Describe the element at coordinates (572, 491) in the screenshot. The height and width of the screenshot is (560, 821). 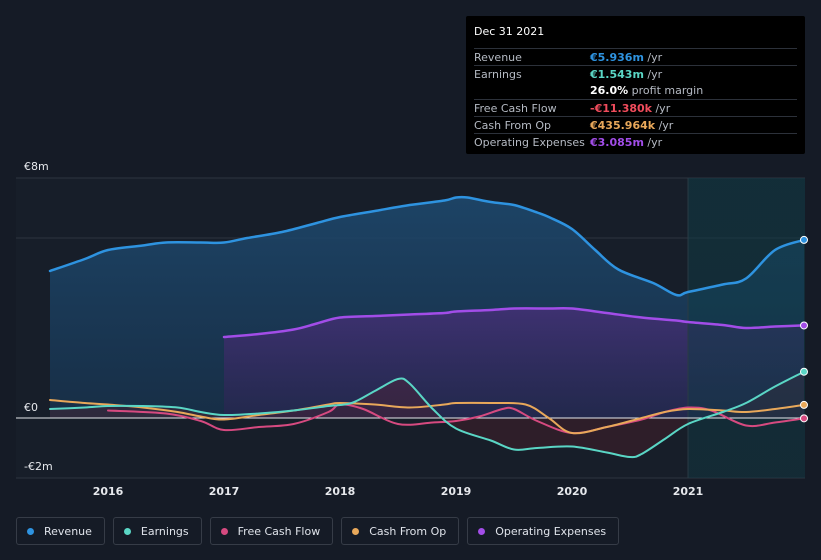
I see `x-tick-label-2020: 2020` at that location.